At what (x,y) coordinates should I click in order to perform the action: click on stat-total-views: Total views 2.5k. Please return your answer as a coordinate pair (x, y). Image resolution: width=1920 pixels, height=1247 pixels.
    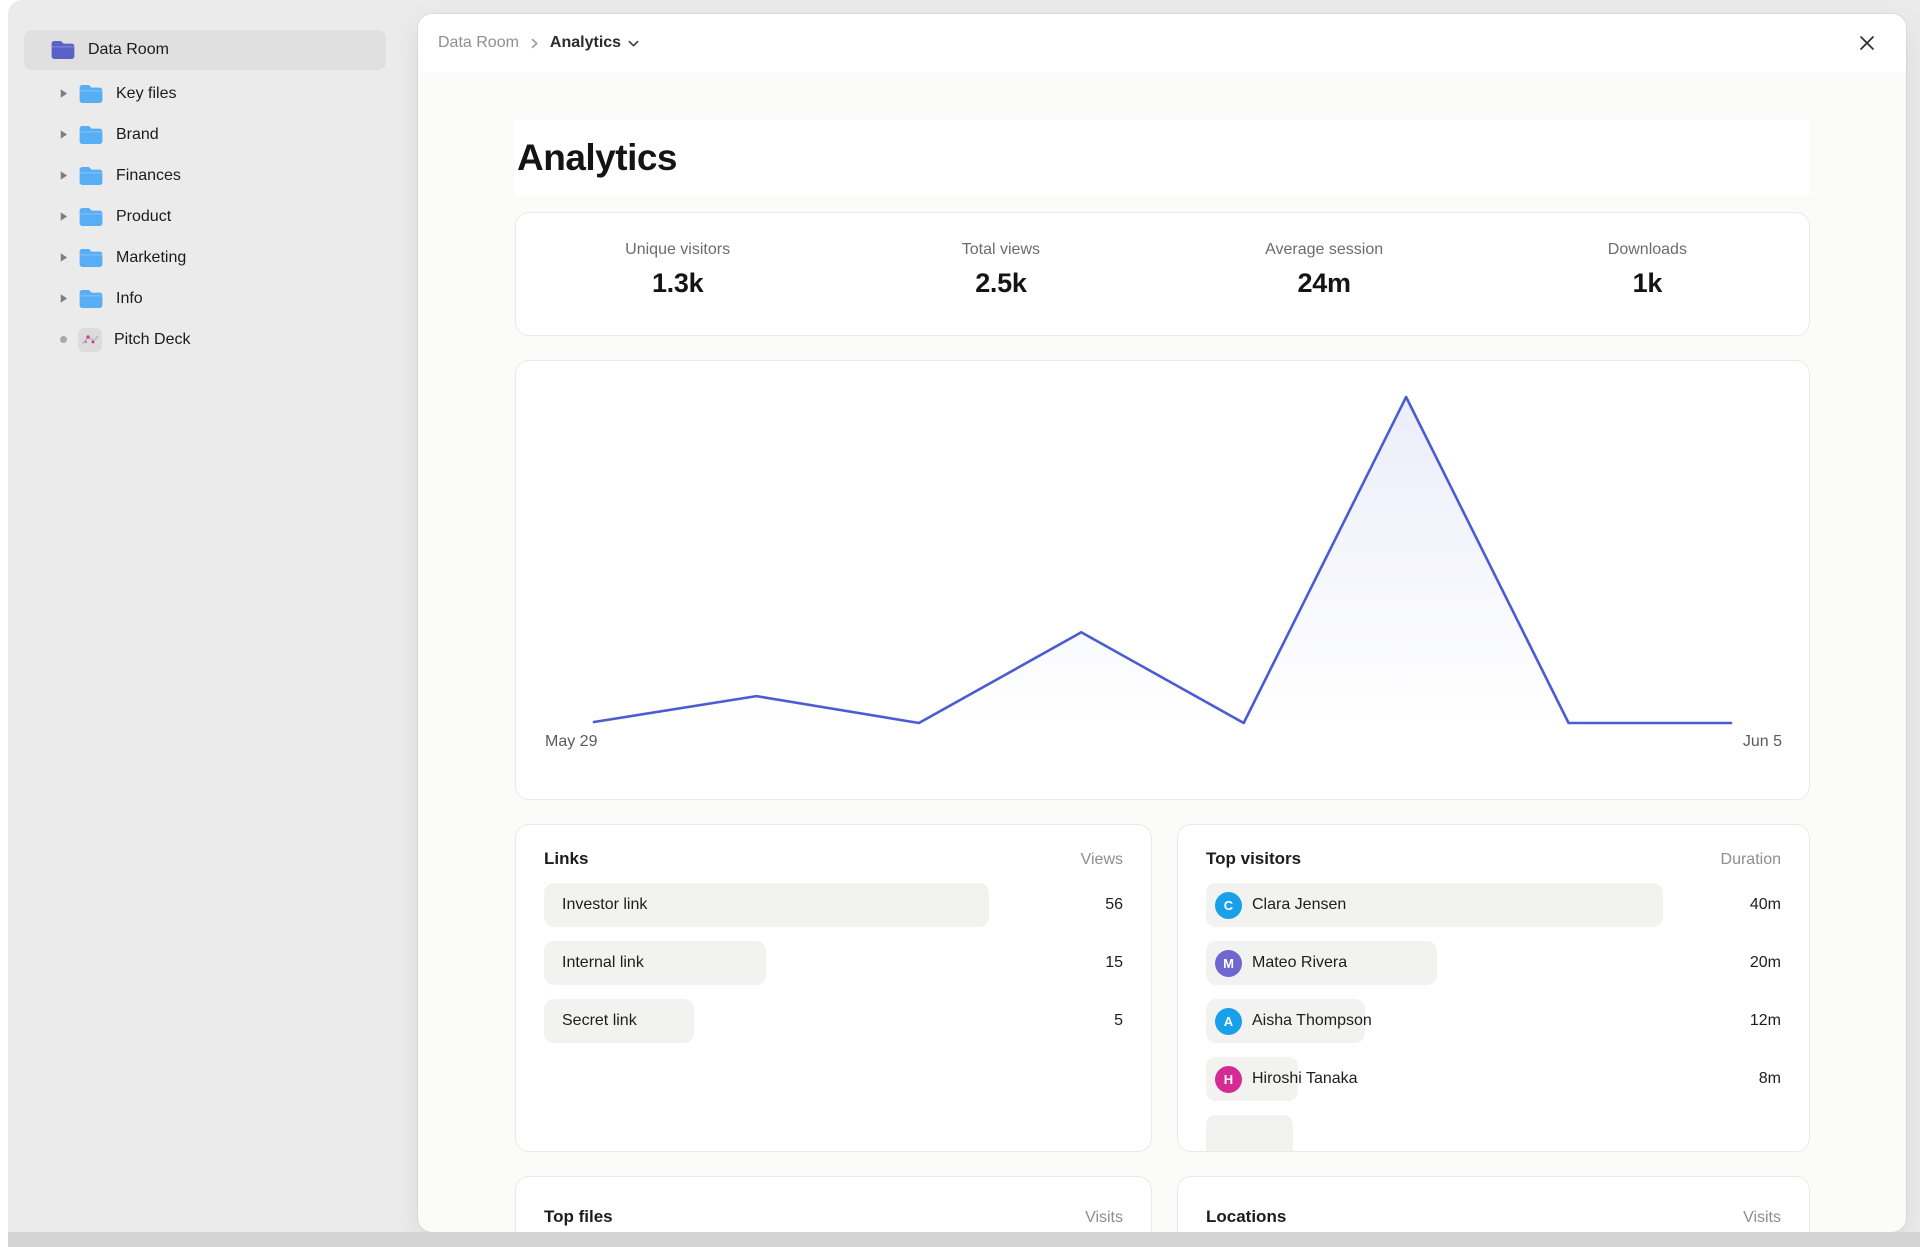
    Looking at the image, I should click on (1000, 274).